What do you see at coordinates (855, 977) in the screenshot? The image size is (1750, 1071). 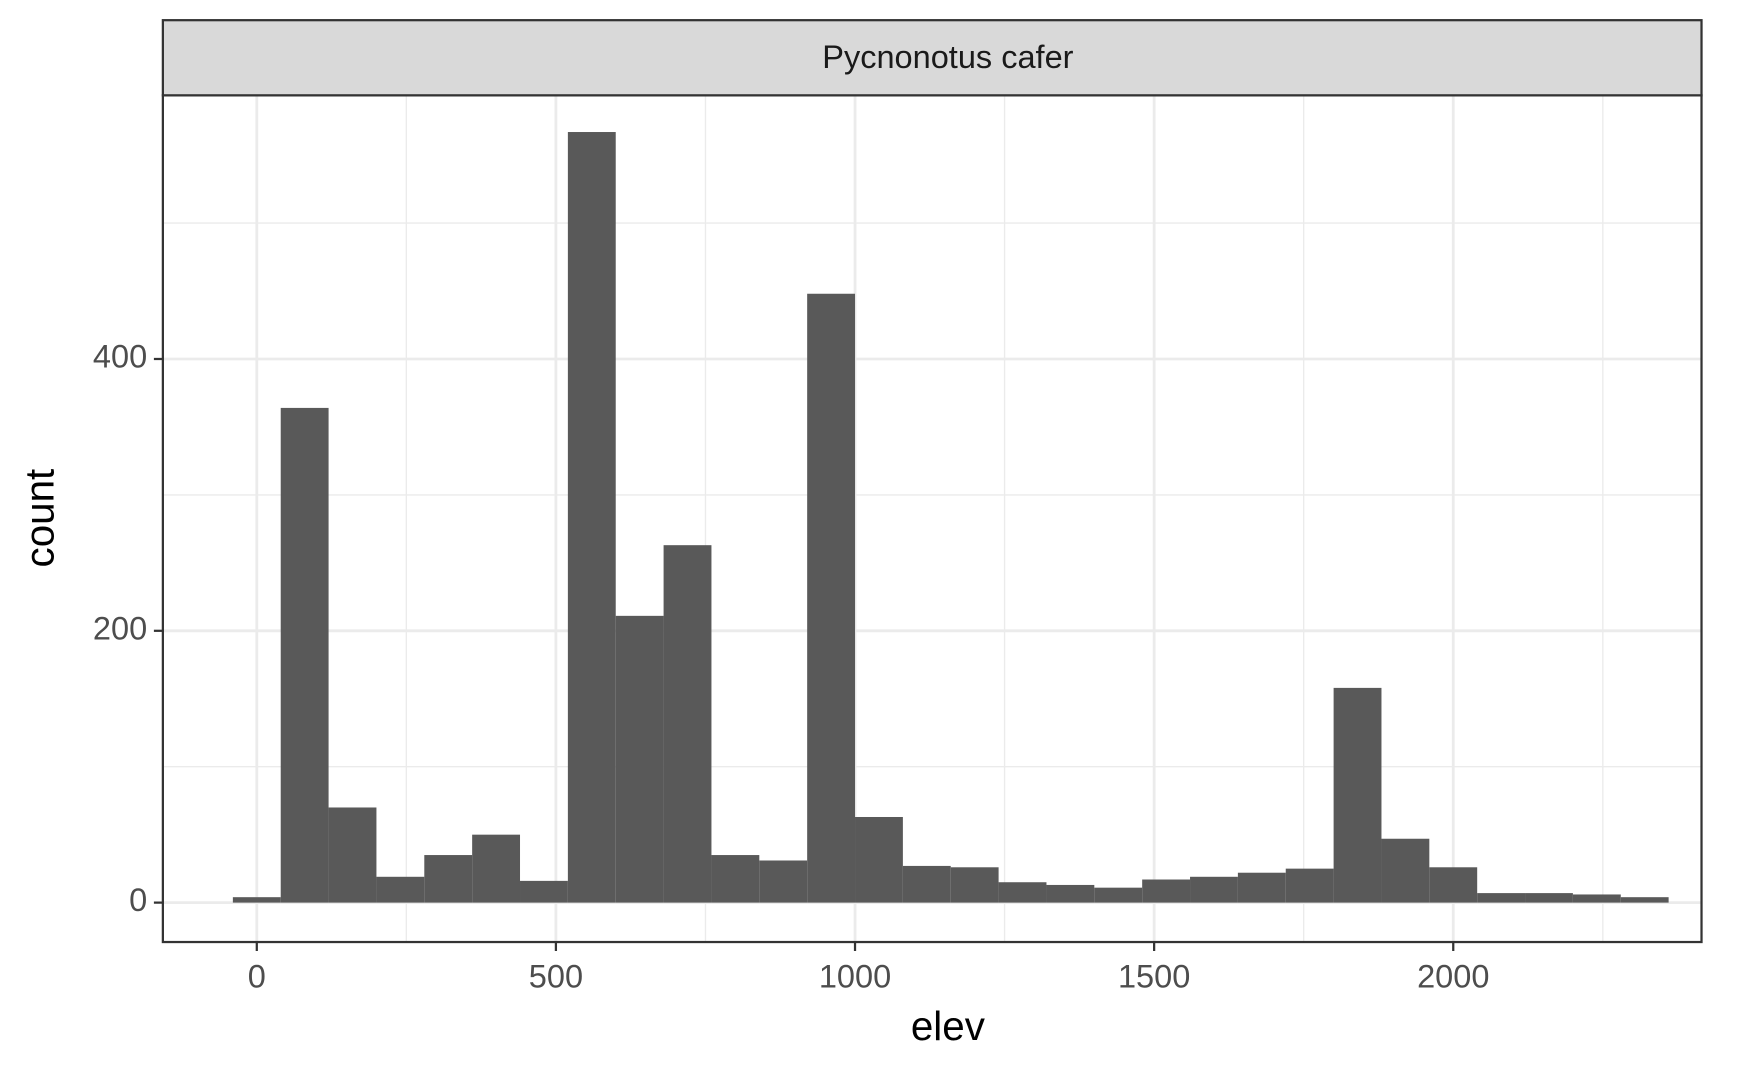 I see `x-tick-label: 1000` at bounding box center [855, 977].